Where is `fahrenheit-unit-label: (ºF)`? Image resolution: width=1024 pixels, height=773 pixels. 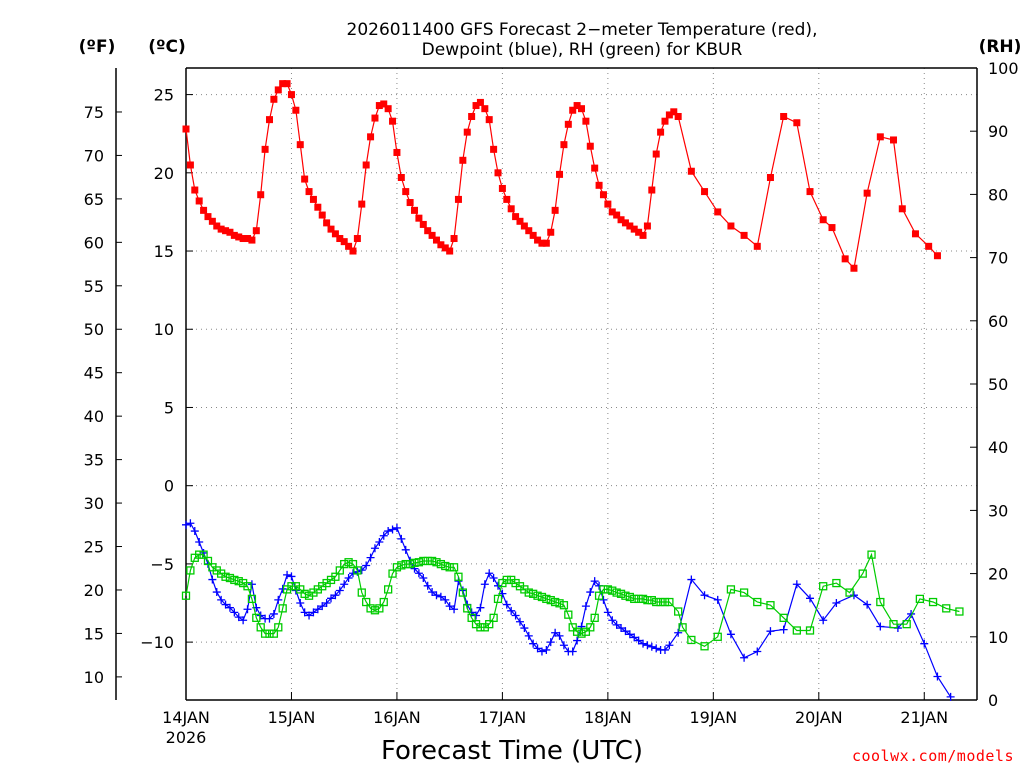 fahrenheit-unit-label: (ºF) is located at coordinates (97, 47).